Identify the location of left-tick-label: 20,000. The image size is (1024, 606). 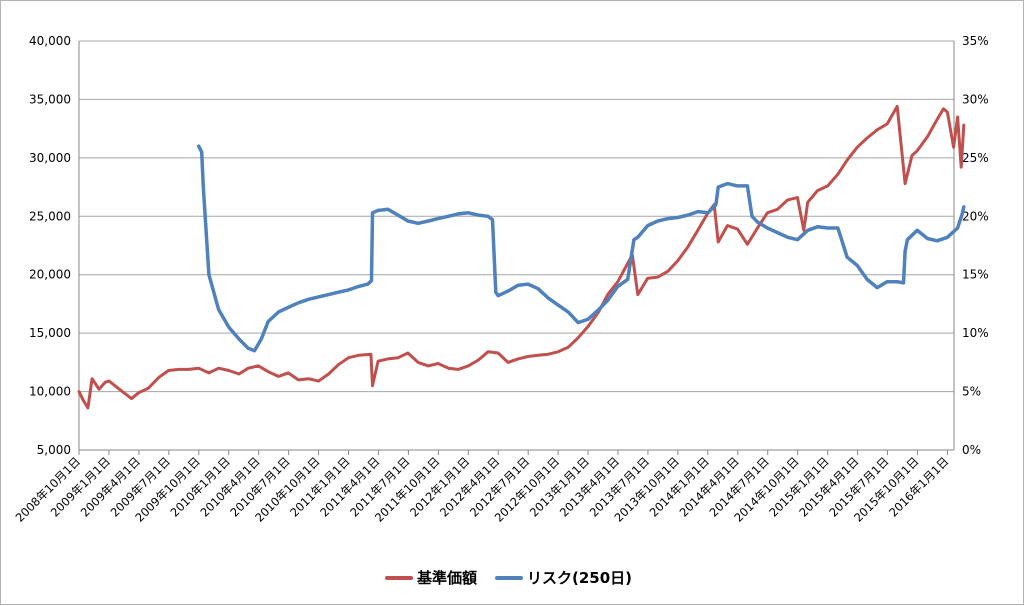
(50, 275).